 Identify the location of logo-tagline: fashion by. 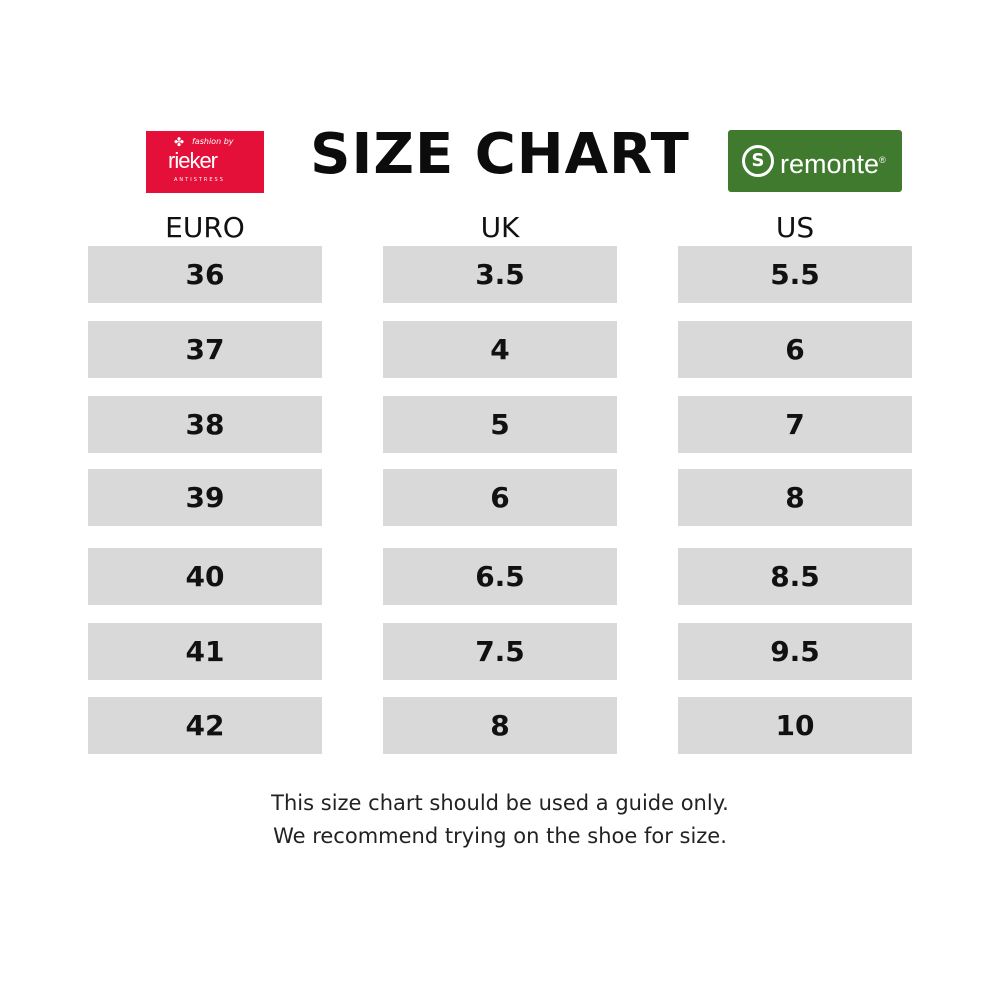
(213, 141).